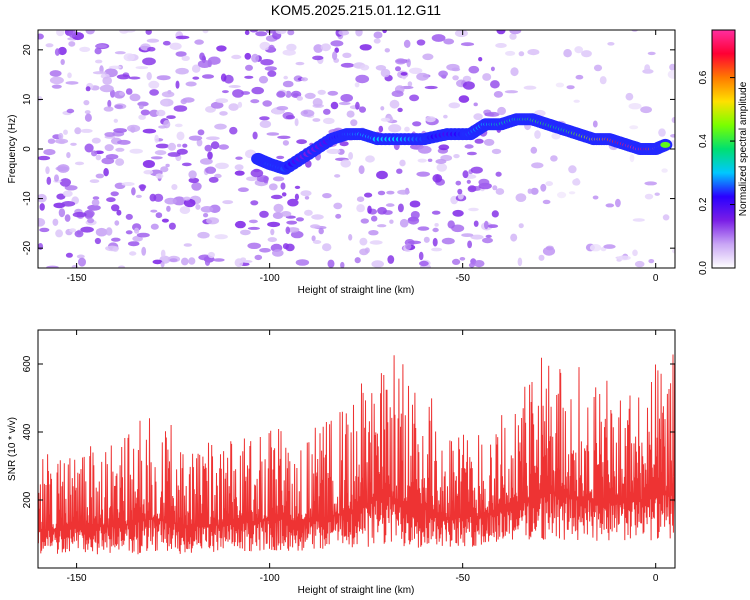 Image resolution: width=750 pixels, height=600 pixels. Describe the element at coordinates (27, 50) in the screenshot. I see `y-tick-label: 20` at that location.